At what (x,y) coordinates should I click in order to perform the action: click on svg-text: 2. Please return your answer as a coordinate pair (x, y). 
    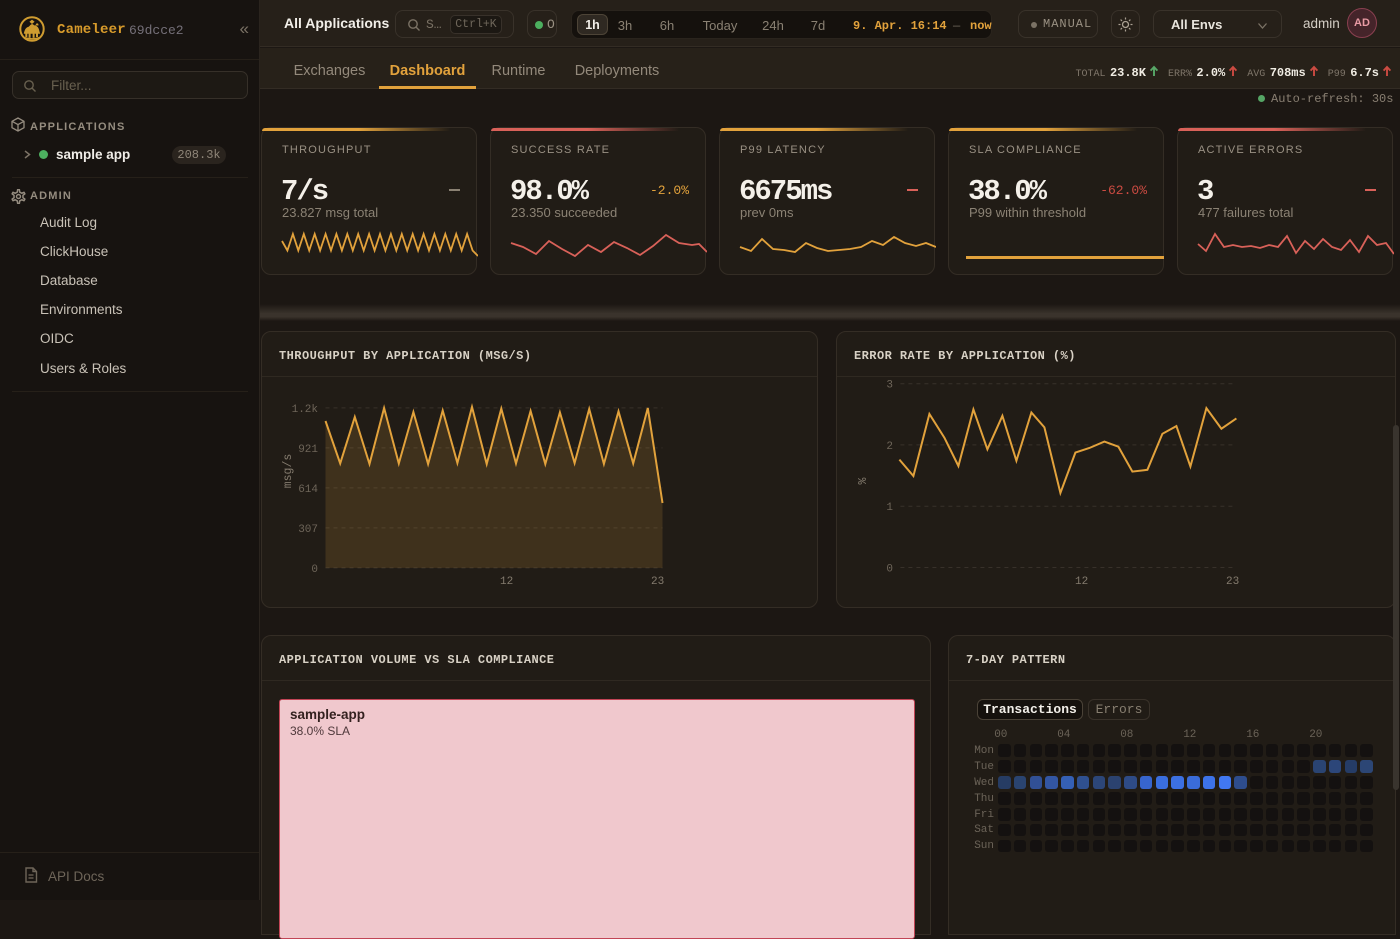
    Looking at the image, I should click on (889, 447).